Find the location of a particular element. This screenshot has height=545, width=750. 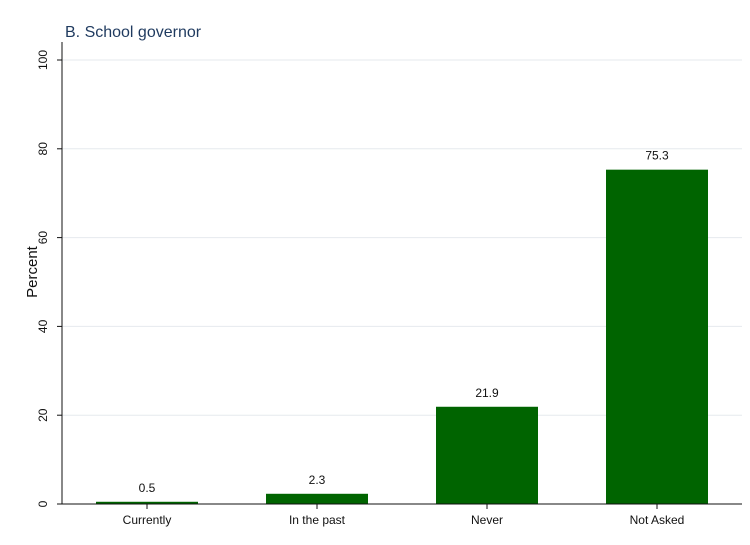

bar-value-label: 0.5 is located at coordinates (147, 488).